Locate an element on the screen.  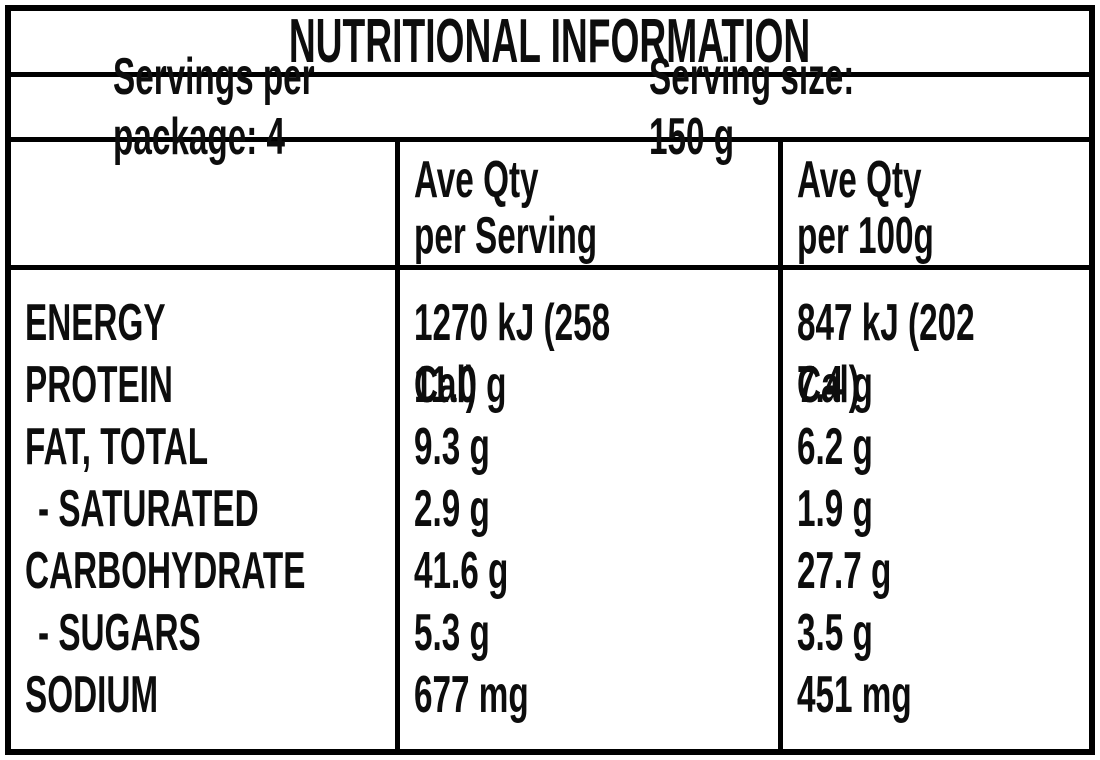
nutrient-name-sodium: SODIUM is located at coordinates (92, 695).